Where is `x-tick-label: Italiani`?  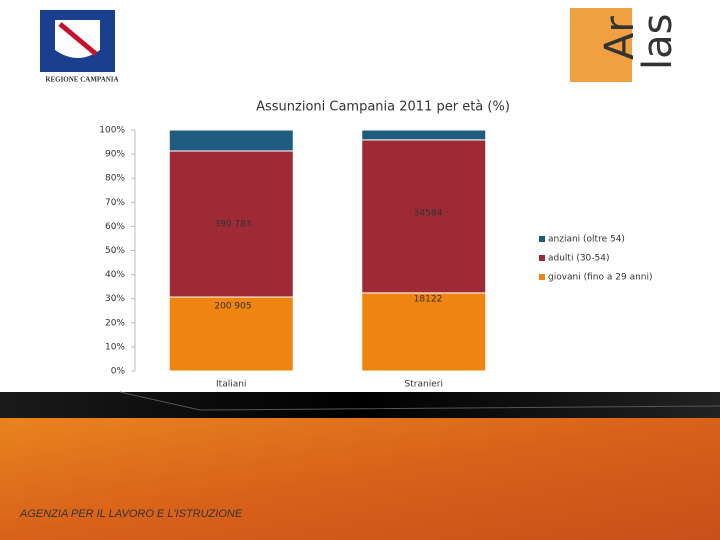 x-tick-label: Italiani is located at coordinates (231, 385).